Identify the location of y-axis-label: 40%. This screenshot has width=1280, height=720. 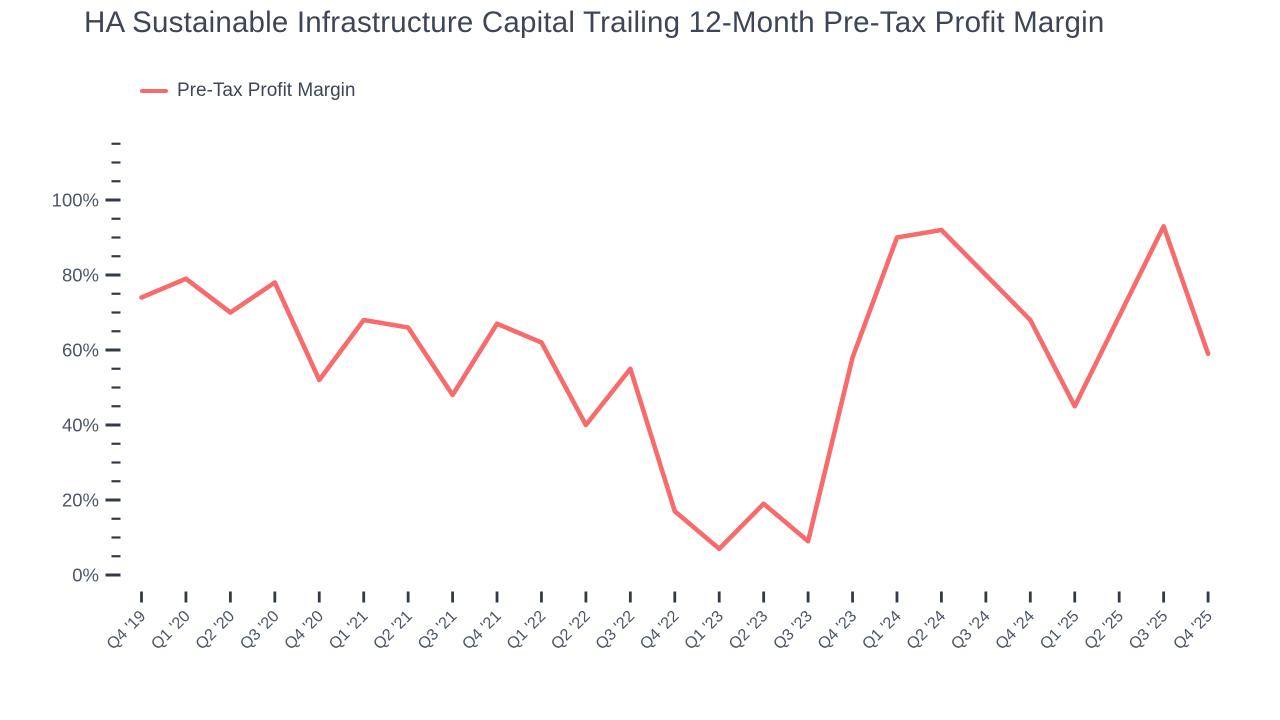
(80, 425).